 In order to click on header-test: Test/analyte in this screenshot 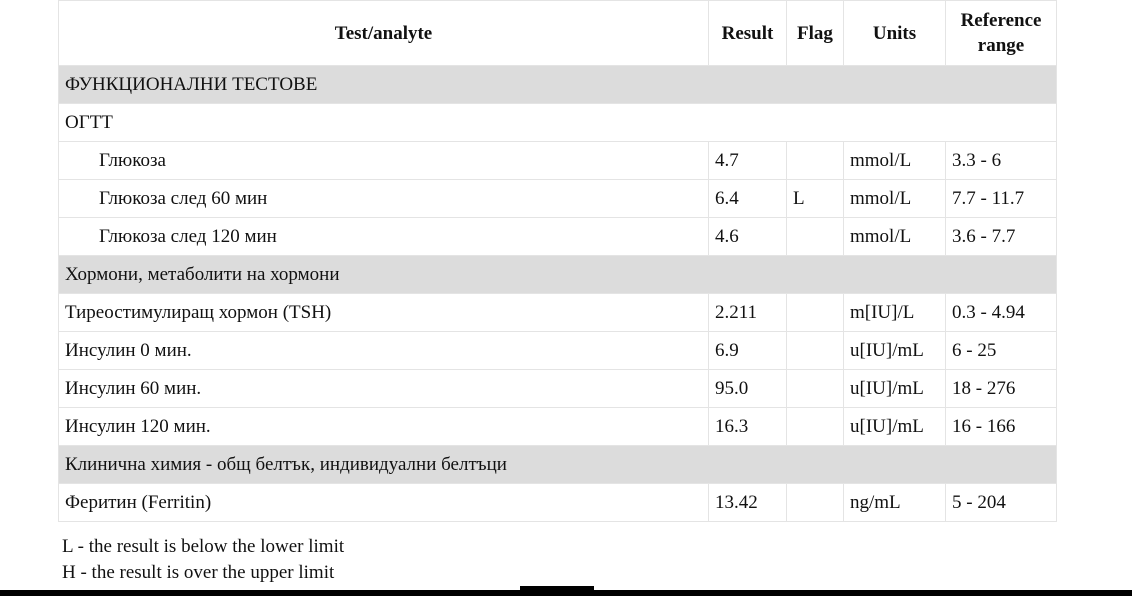, I will do `click(383, 33)`.